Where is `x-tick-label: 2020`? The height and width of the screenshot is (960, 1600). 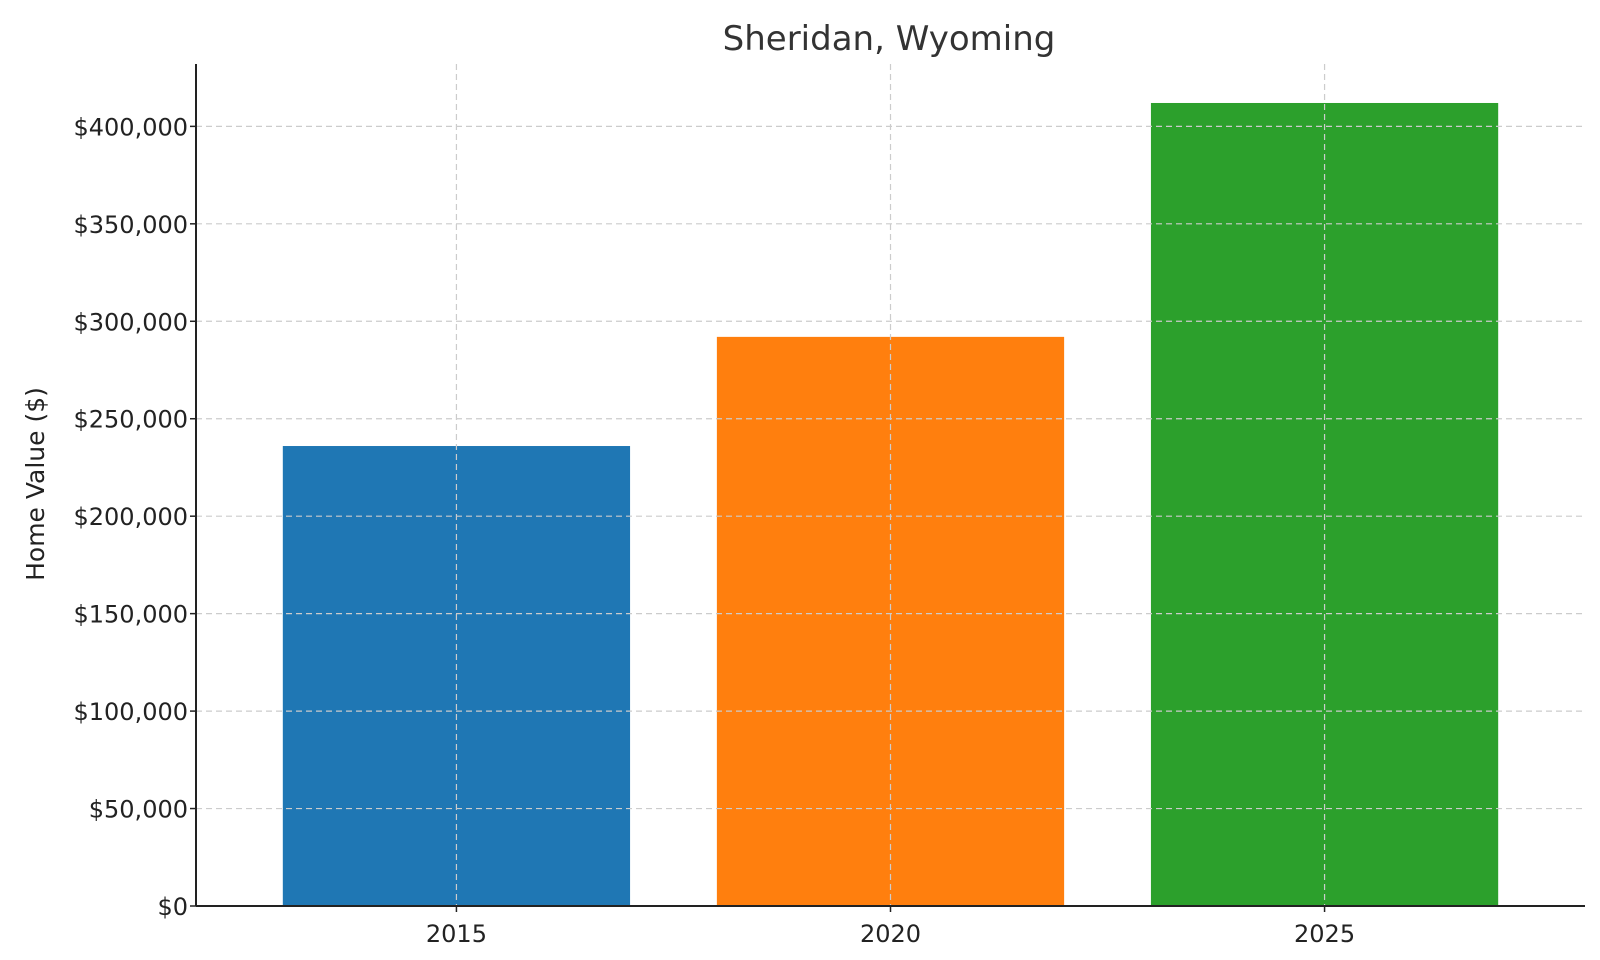
x-tick-label: 2020 is located at coordinates (890, 934).